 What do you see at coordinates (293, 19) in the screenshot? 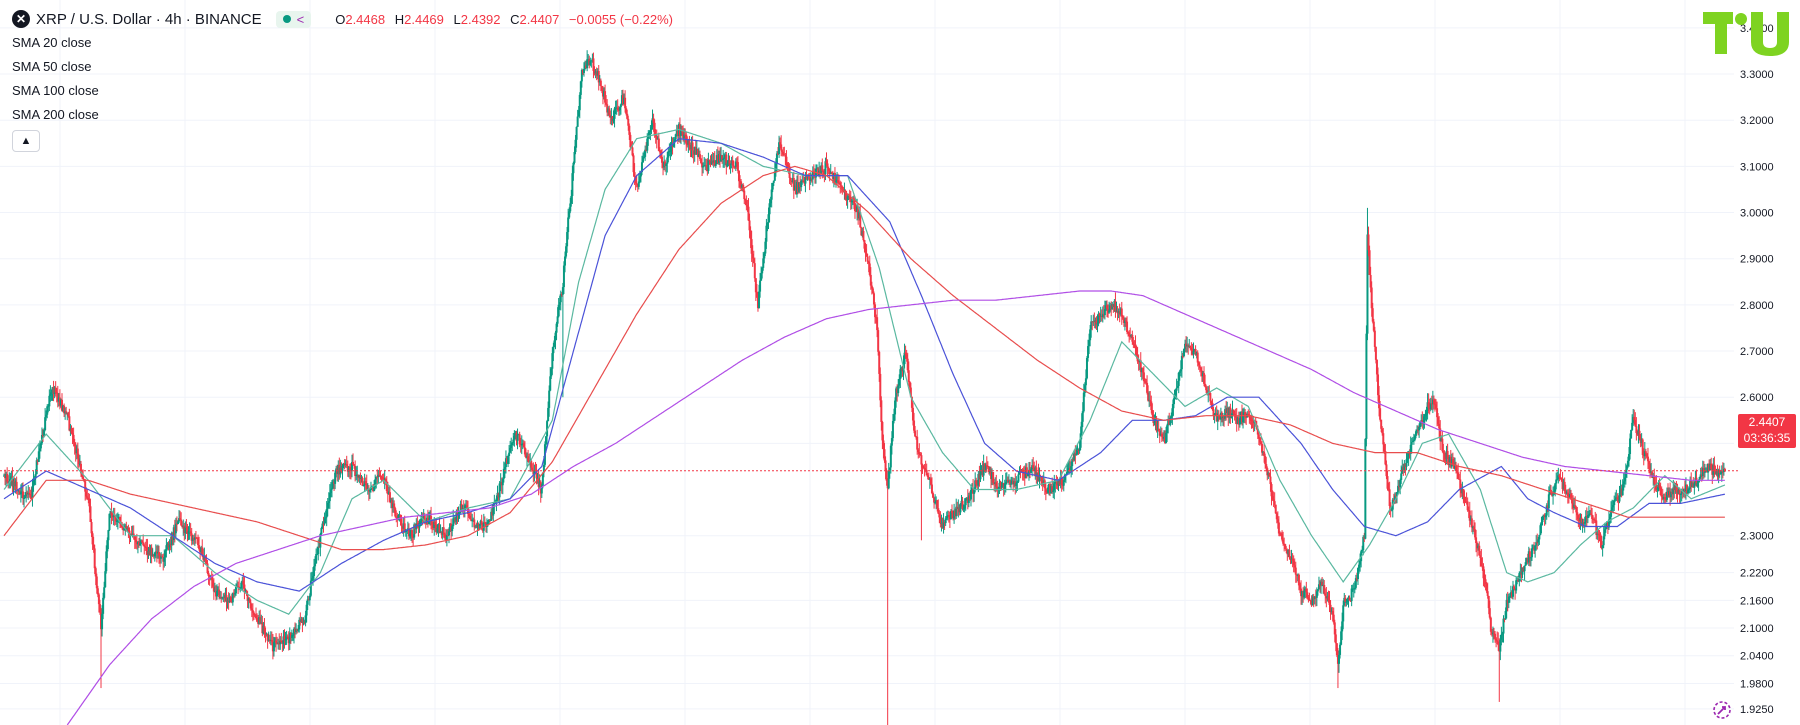
I see `market-status-badge: <` at bounding box center [293, 19].